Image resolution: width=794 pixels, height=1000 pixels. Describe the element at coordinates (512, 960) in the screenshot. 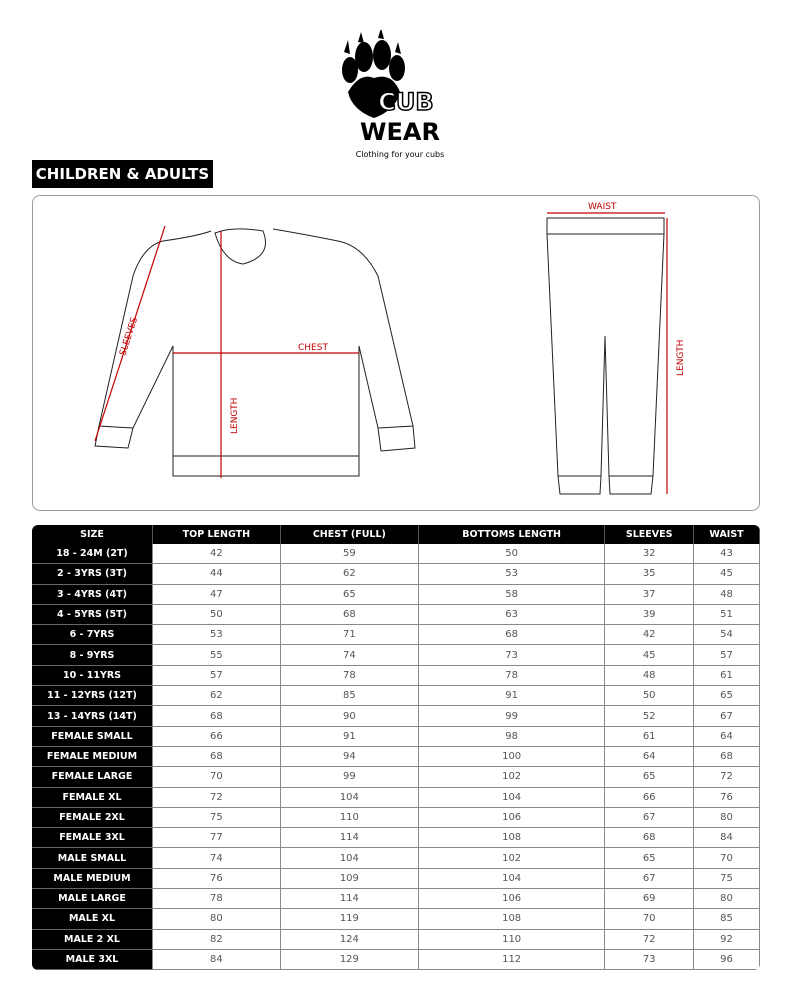

I see `measurement-cell: 112` at that location.